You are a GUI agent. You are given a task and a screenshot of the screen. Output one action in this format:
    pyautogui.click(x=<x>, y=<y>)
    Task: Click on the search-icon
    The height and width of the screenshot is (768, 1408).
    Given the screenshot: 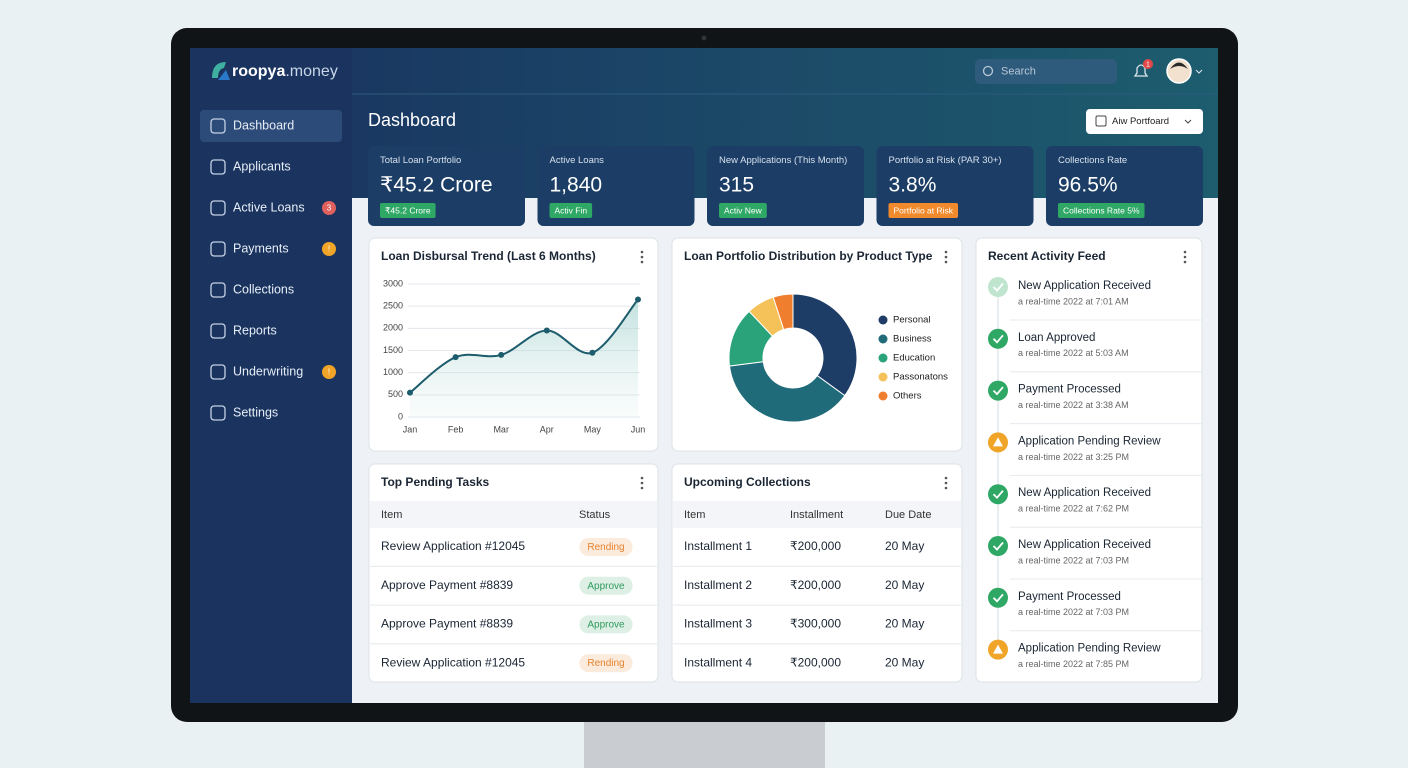 What is the action you would take?
    pyautogui.click(x=988, y=71)
    